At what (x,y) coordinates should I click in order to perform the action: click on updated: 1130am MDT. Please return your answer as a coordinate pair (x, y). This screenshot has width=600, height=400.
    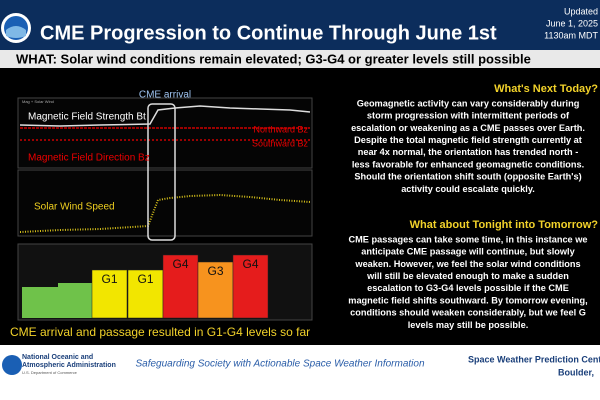
    Looking at the image, I should click on (571, 35).